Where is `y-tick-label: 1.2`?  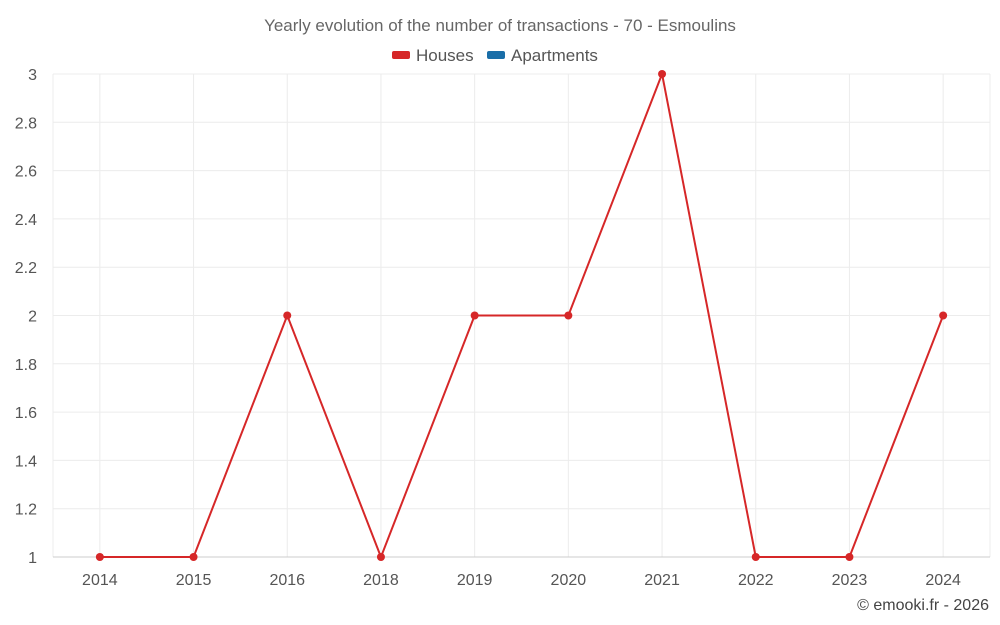 y-tick-label: 1.2 is located at coordinates (26, 510).